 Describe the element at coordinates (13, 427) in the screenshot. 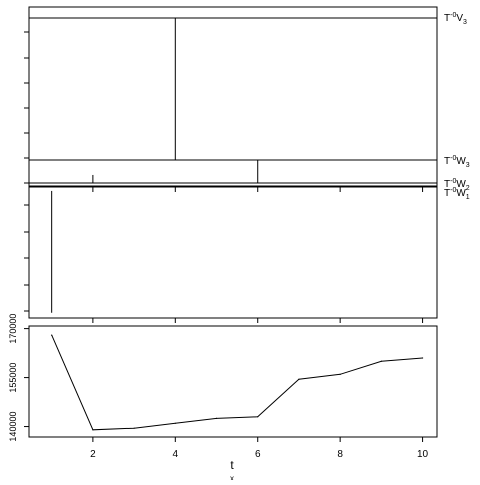

I see `y-tick-label: 140000` at that location.